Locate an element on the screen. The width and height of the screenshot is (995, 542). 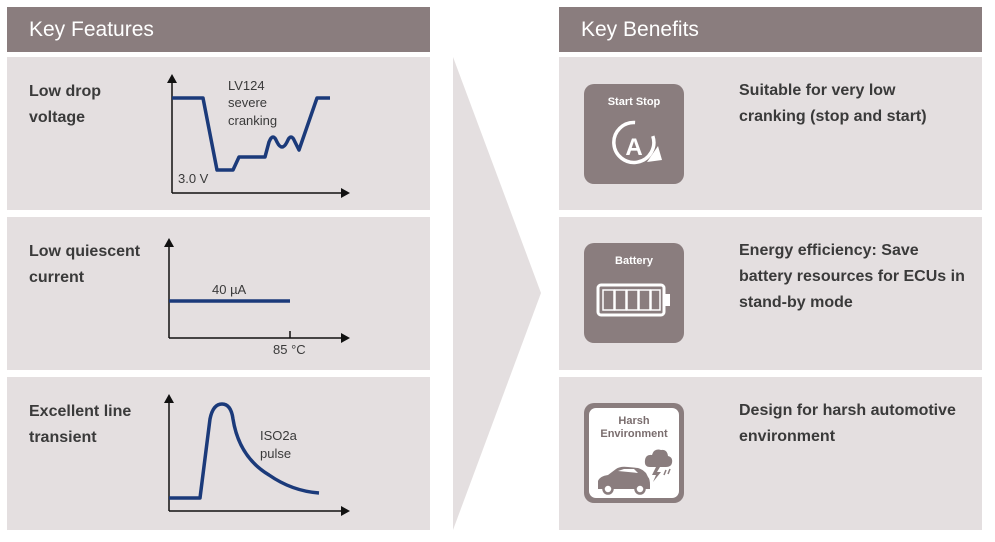
cranking-curve is located at coordinates (251, 134).